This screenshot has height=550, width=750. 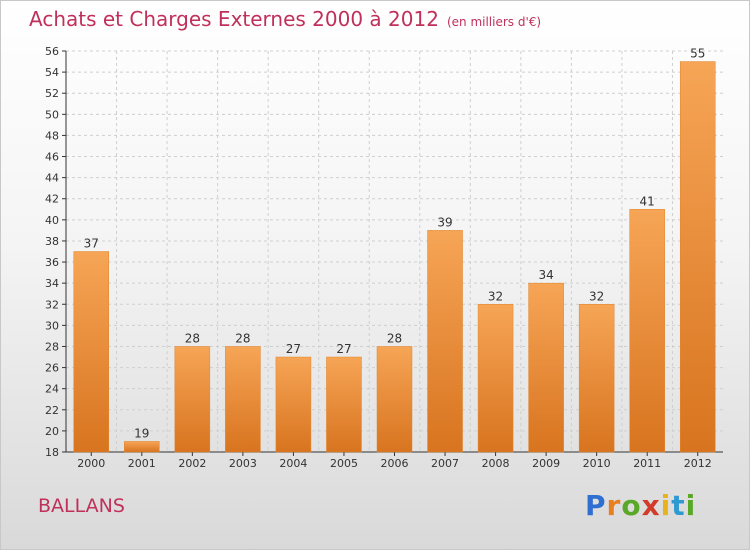 What do you see at coordinates (52, 389) in the screenshot?
I see `y-tick-label: 24` at bounding box center [52, 389].